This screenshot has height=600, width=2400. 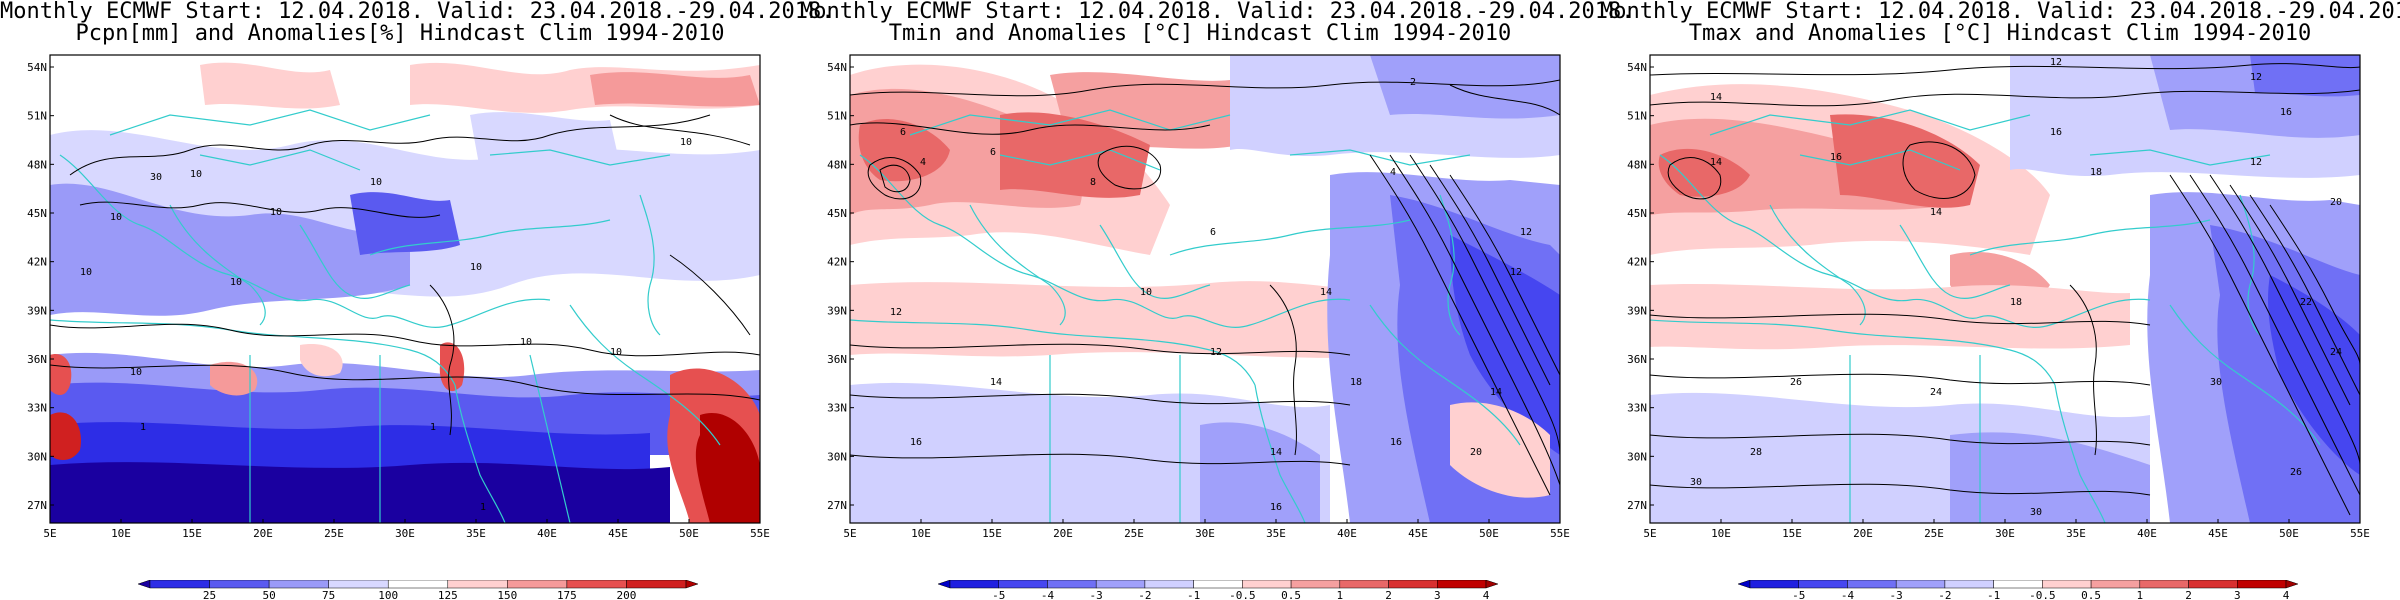 I want to click on colorbar-label: -1, so click(x=1193, y=594).